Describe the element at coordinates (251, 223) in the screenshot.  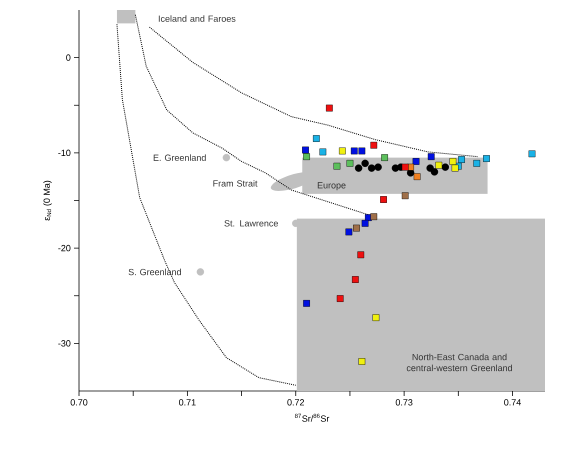
I see `annotation: St. Lawrence` at that location.